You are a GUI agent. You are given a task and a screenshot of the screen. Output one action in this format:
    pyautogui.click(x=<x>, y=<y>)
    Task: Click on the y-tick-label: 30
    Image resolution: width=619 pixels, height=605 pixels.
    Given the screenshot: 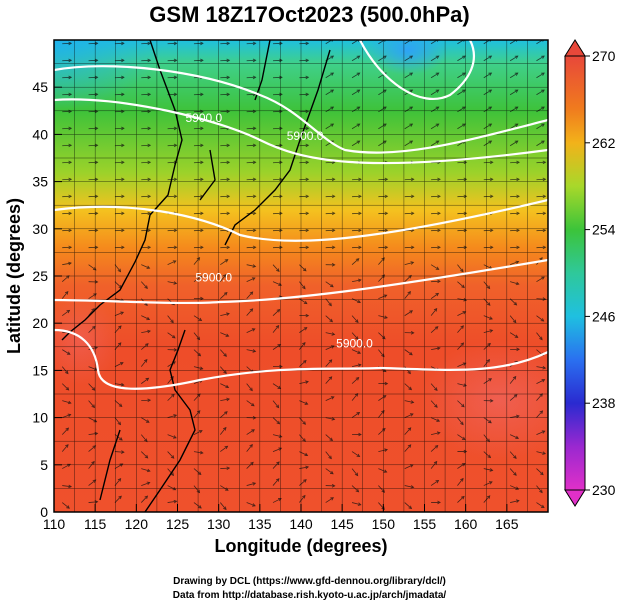 What is the action you would take?
    pyautogui.click(x=40, y=229)
    